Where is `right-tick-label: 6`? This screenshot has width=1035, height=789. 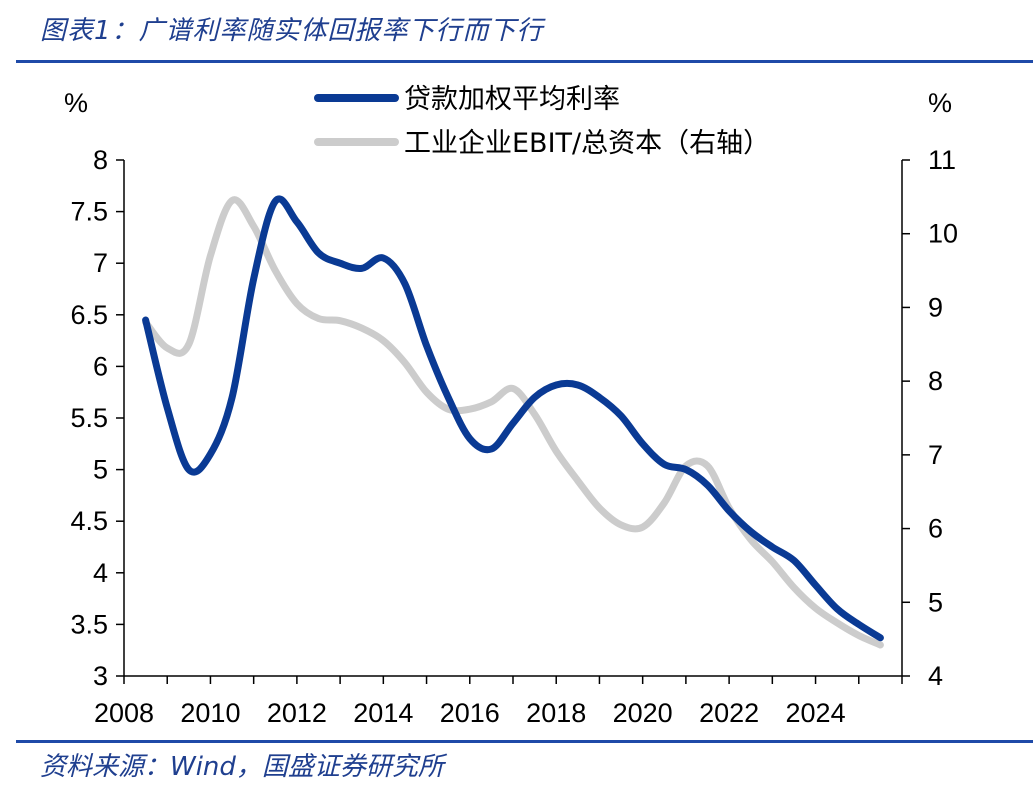
right-tick-label: 6 is located at coordinates (935, 529).